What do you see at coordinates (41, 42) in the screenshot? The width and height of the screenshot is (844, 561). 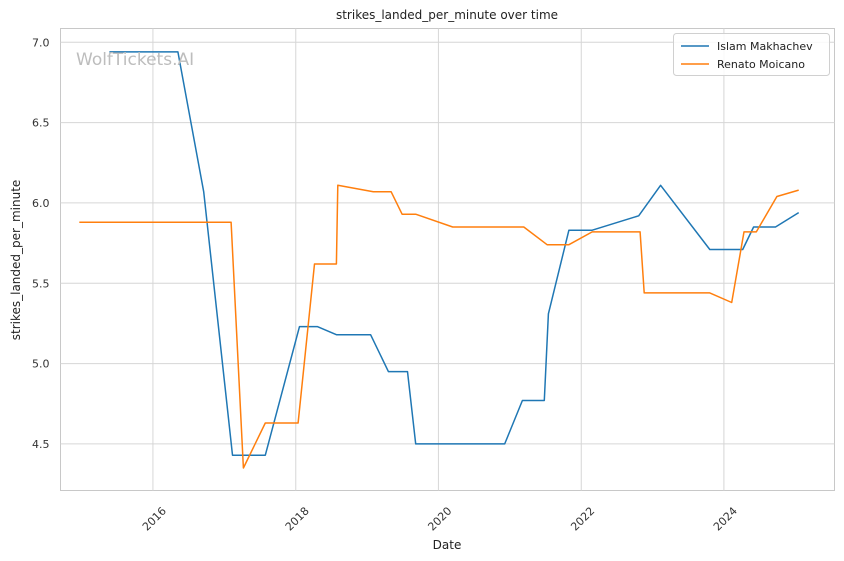 I see `y-tick-label: 7.0` at bounding box center [41, 42].